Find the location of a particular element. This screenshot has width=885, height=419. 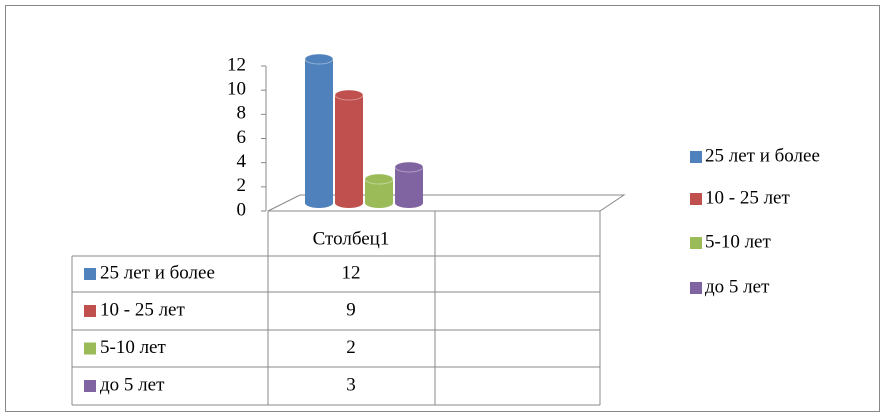

table-row-label: 5-10 лет is located at coordinates (133, 347).